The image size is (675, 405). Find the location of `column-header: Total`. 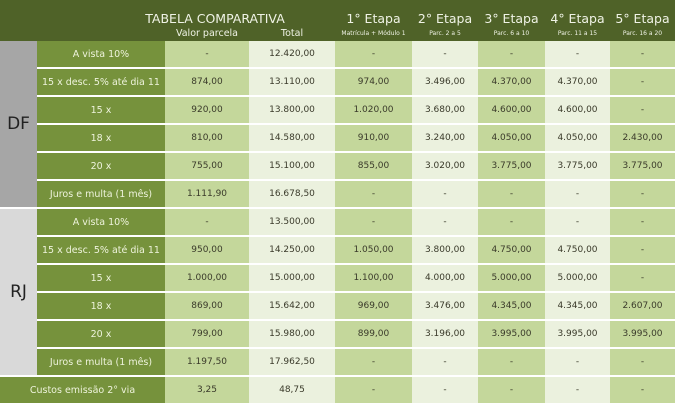

column-header: Total is located at coordinates (292, 33).